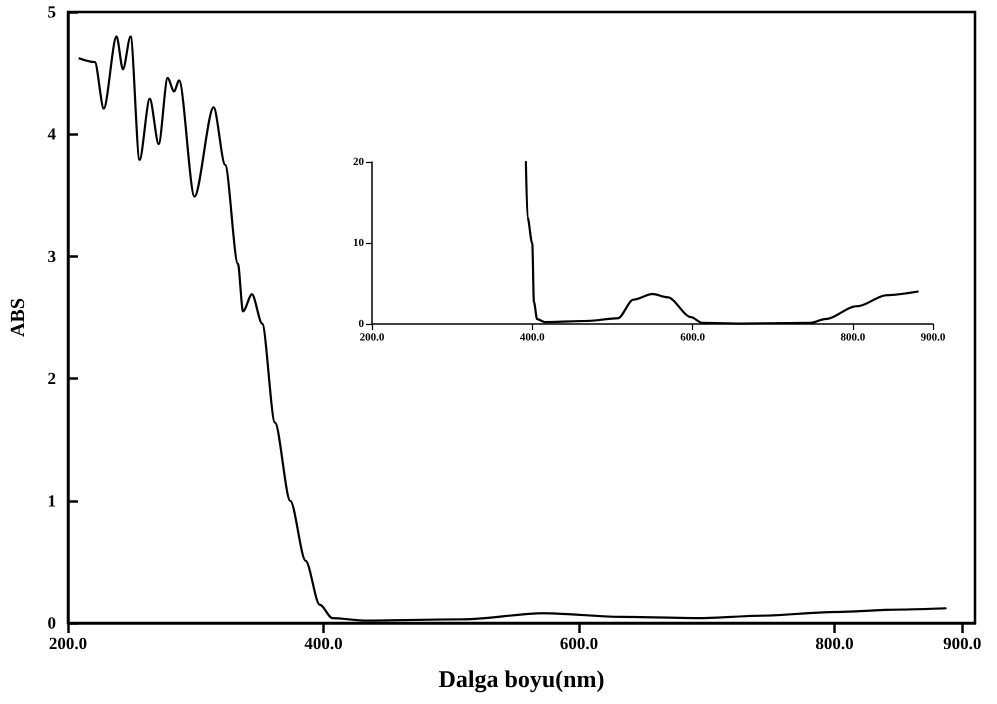 This screenshot has width=997, height=704. I want to click on y-tick-label: 2, so click(52, 378).